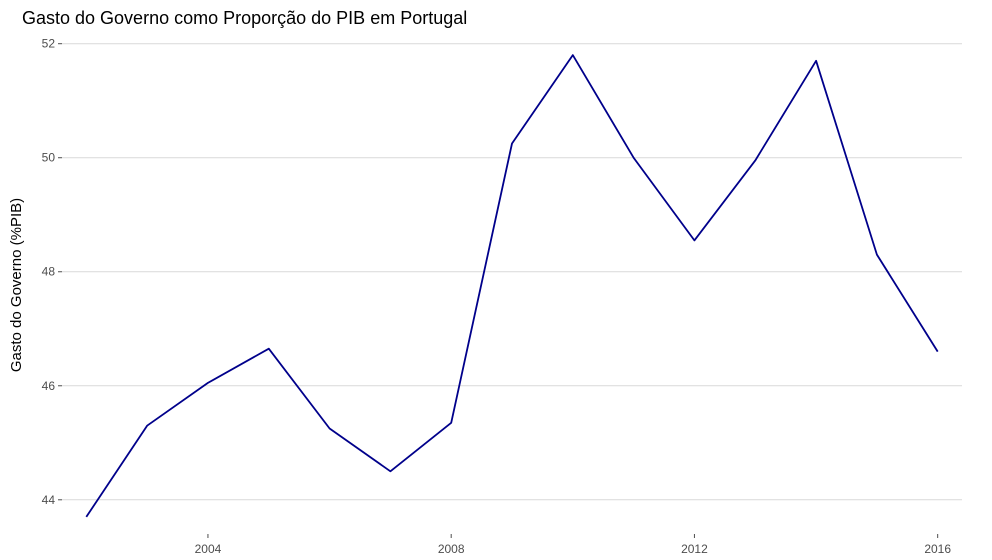  Describe the element at coordinates (49, 500) in the screenshot. I see `y-tick-label: 44` at that location.